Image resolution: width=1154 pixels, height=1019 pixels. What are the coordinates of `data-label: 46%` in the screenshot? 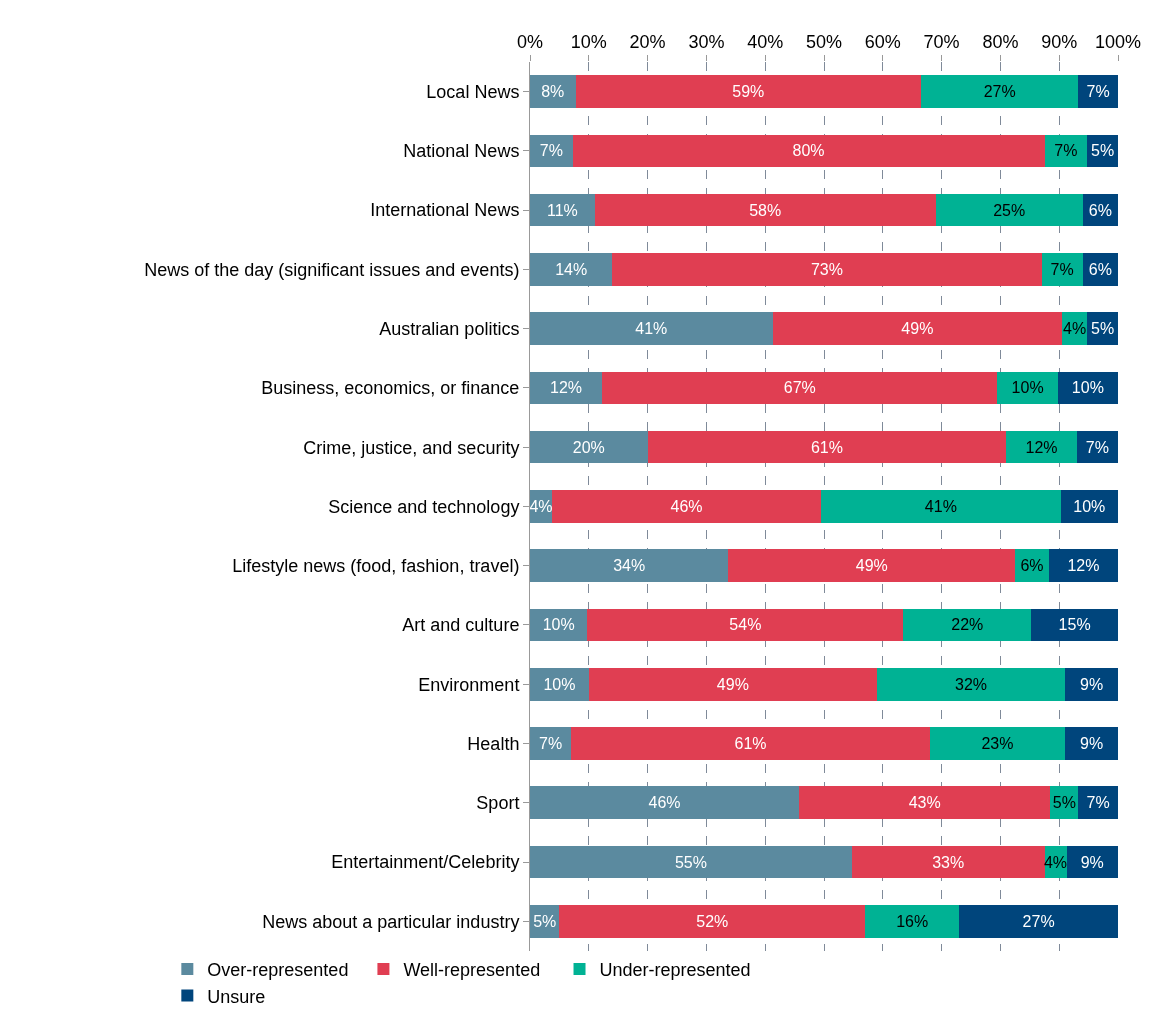 It's located at (664, 803).